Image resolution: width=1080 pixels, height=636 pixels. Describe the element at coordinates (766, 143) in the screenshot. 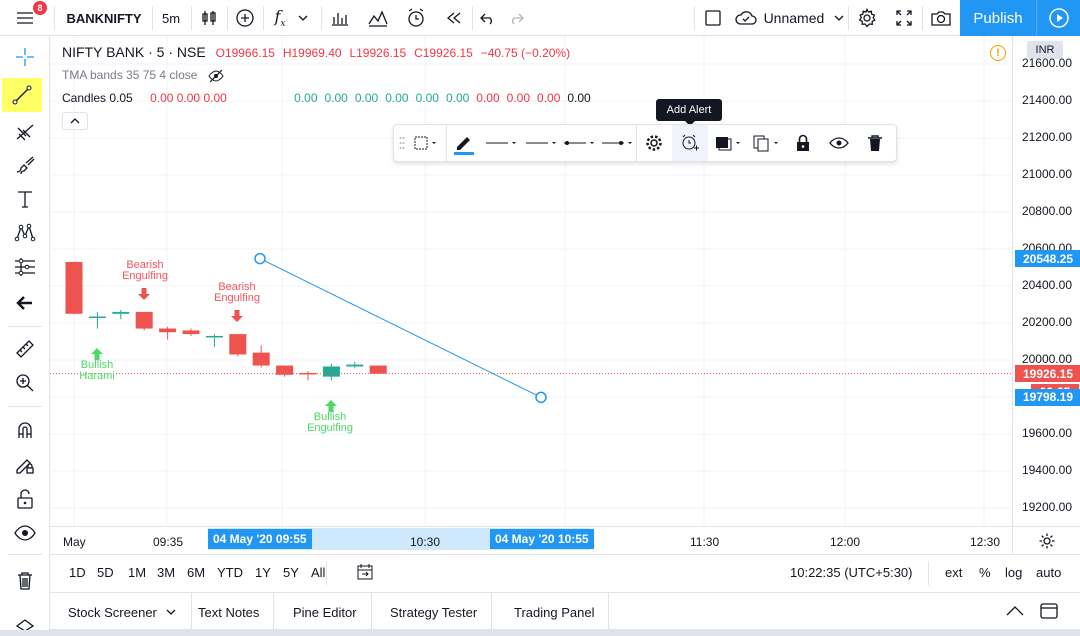

I see `clone-dropdown` at that location.